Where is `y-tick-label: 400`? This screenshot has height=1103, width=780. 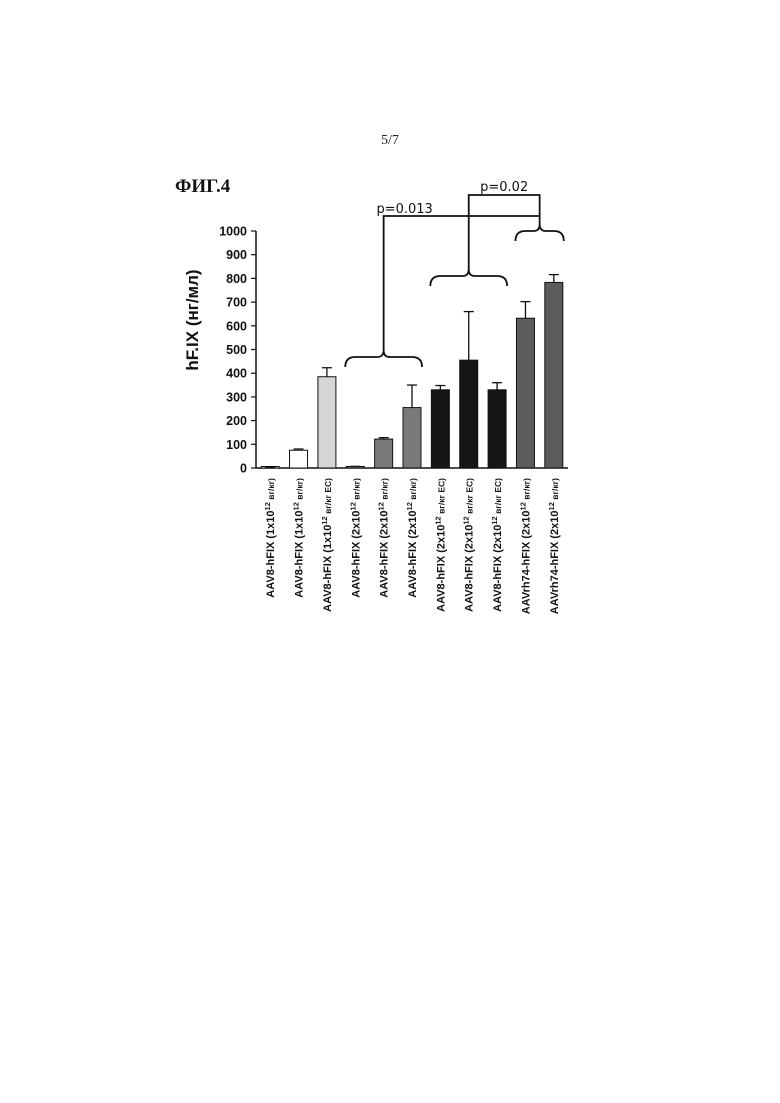 y-tick-label: 400 is located at coordinates (236, 374).